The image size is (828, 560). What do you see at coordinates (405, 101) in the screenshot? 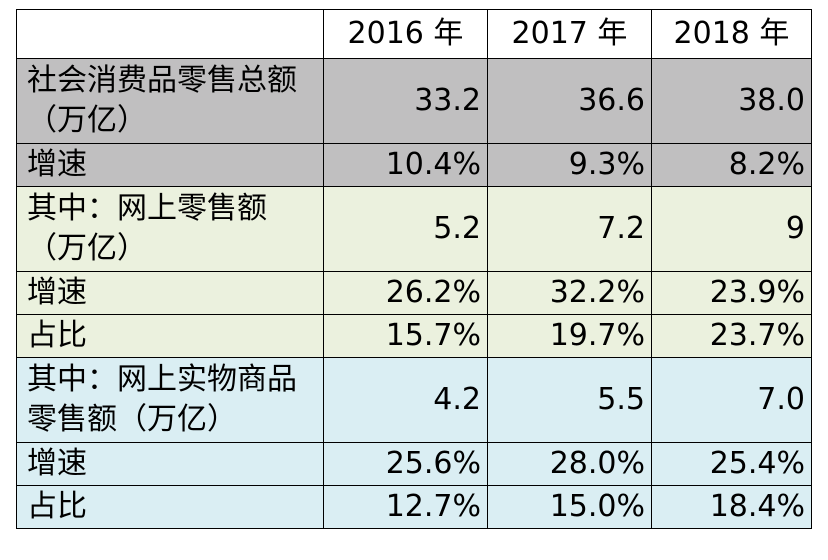
I see `value-2016: 33.2` at bounding box center [405, 101].